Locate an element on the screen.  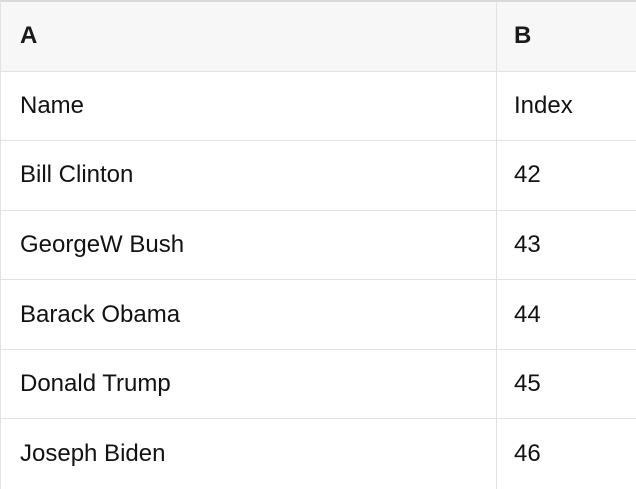
table-row: Donald Trump 45 is located at coordinates (318, 384).